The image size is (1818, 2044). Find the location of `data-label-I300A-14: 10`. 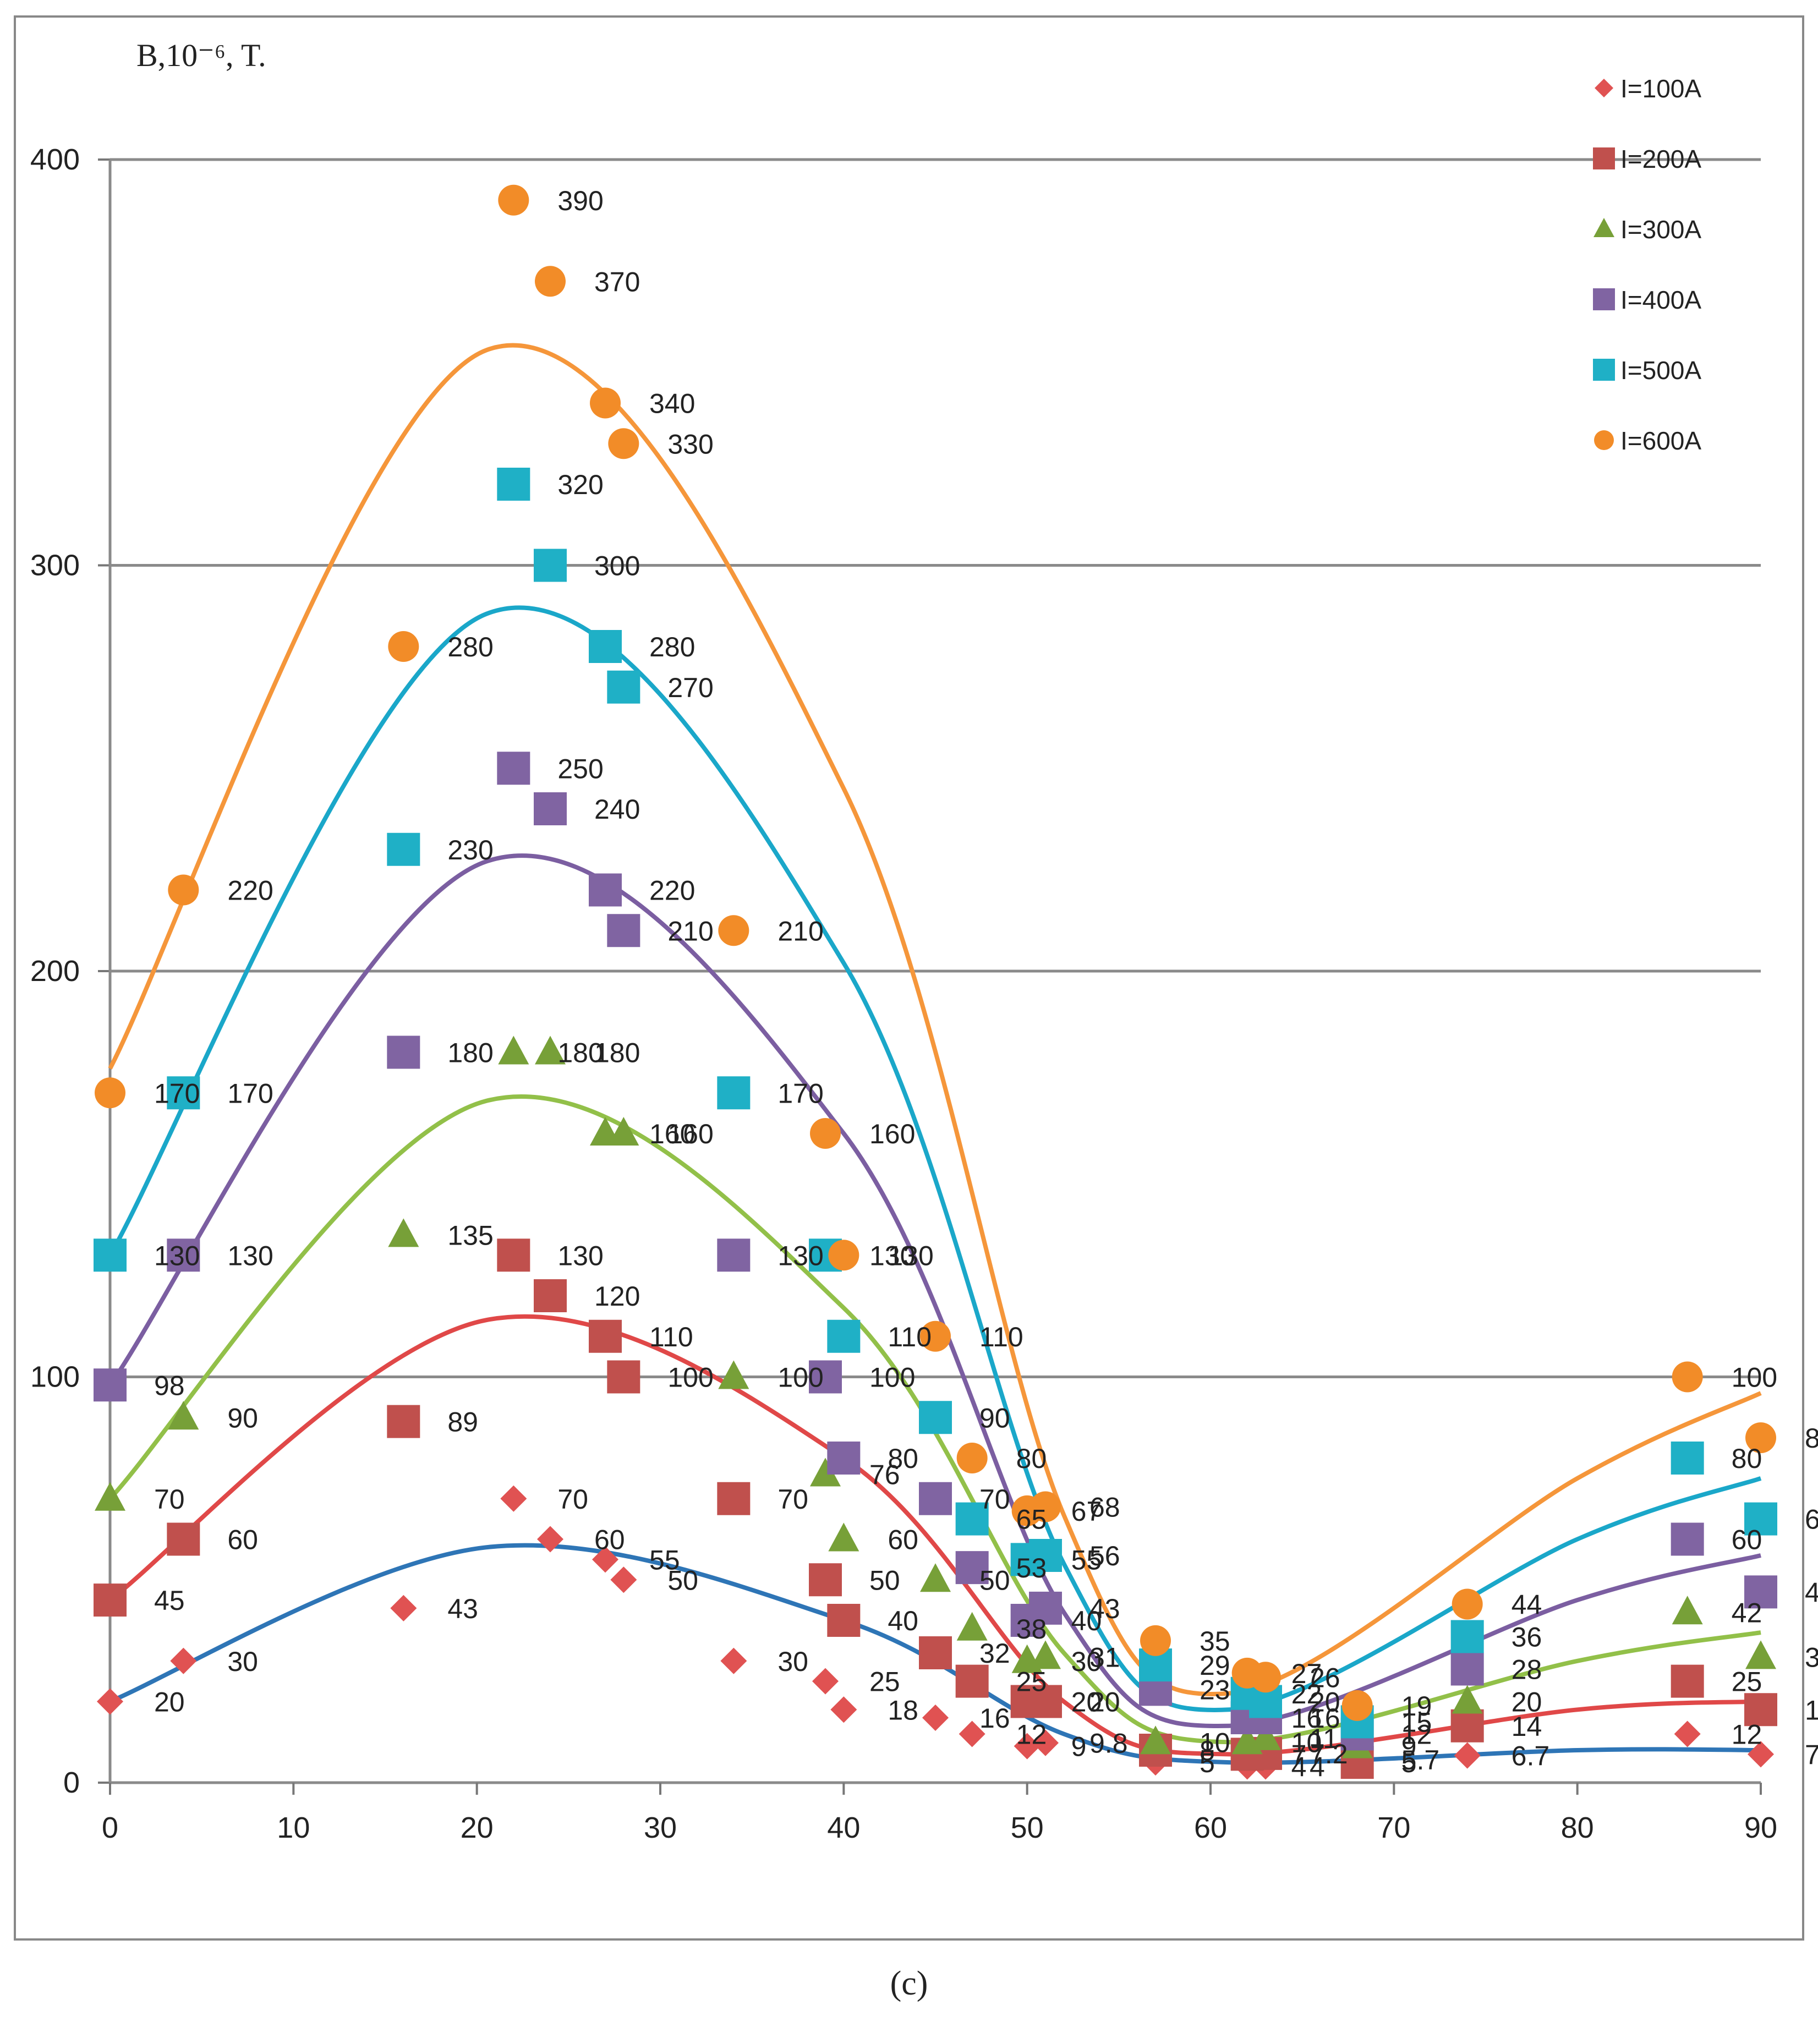

data-label-I300A-14: 10 is located at coordinates (1215, 1743).